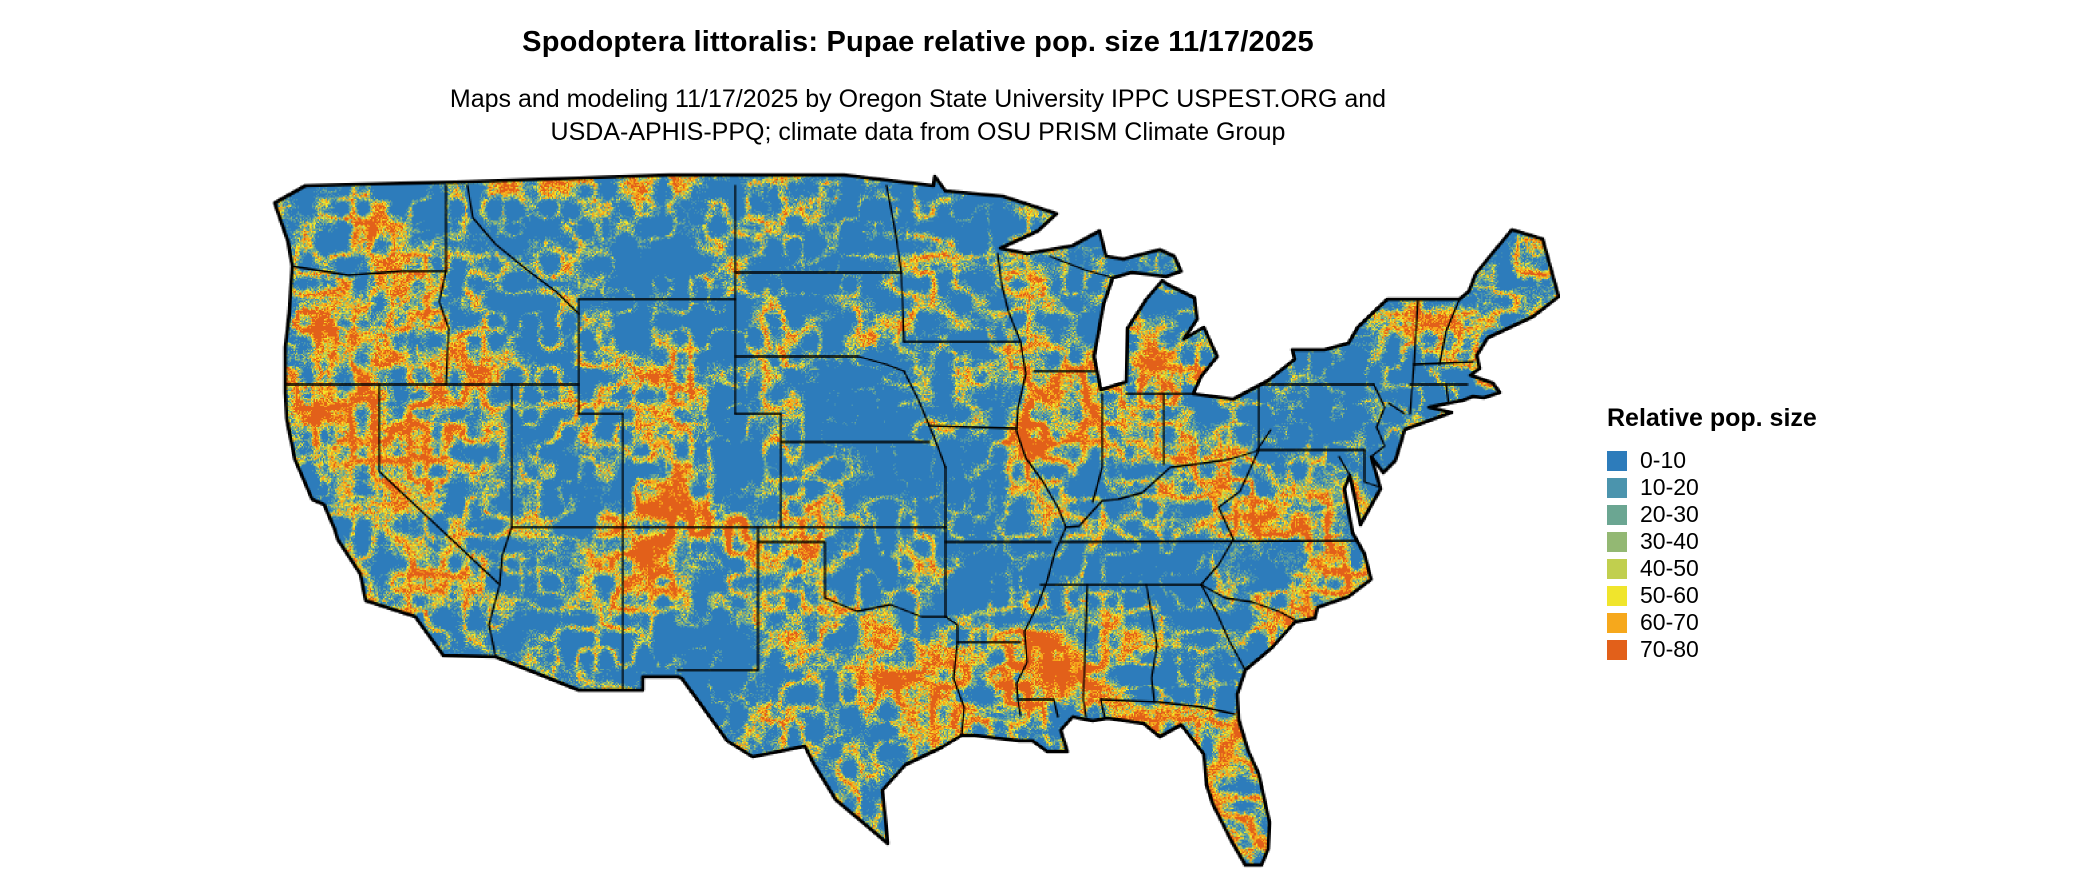  I want to click on legend-item: 10-20, so click(1712, 487).